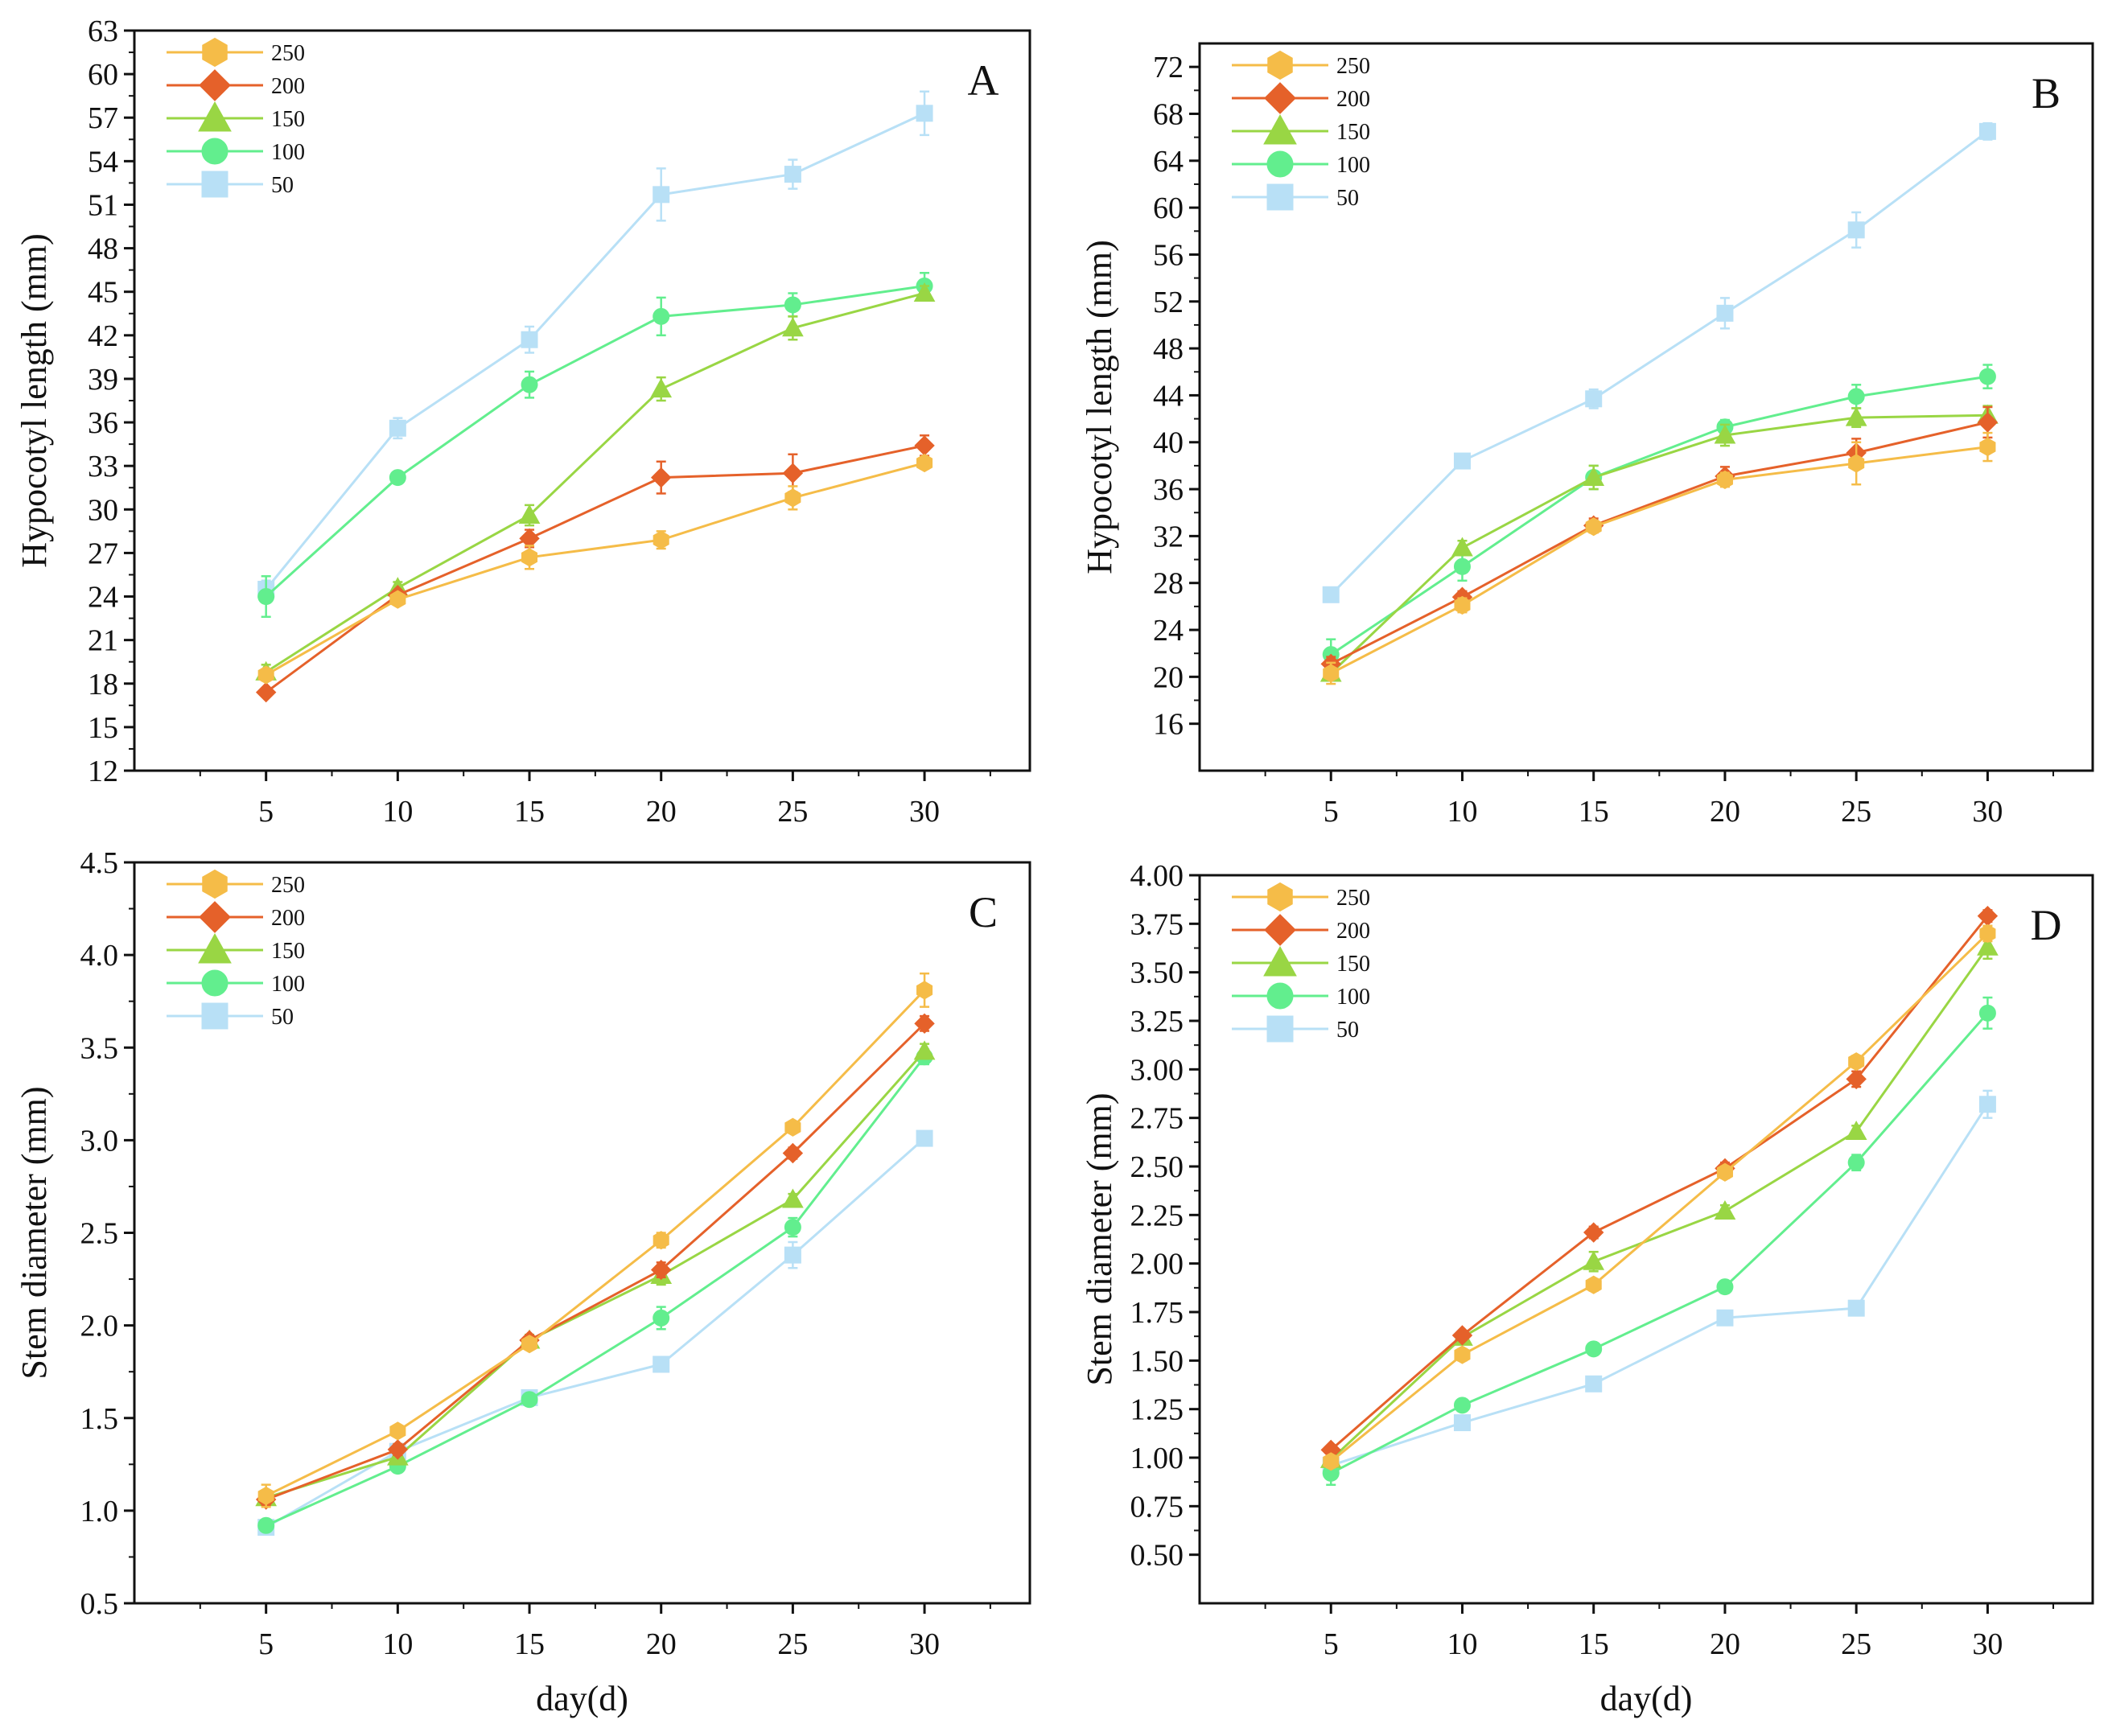  I want to click on y-tick-label: 4.5, so click(99, 863).